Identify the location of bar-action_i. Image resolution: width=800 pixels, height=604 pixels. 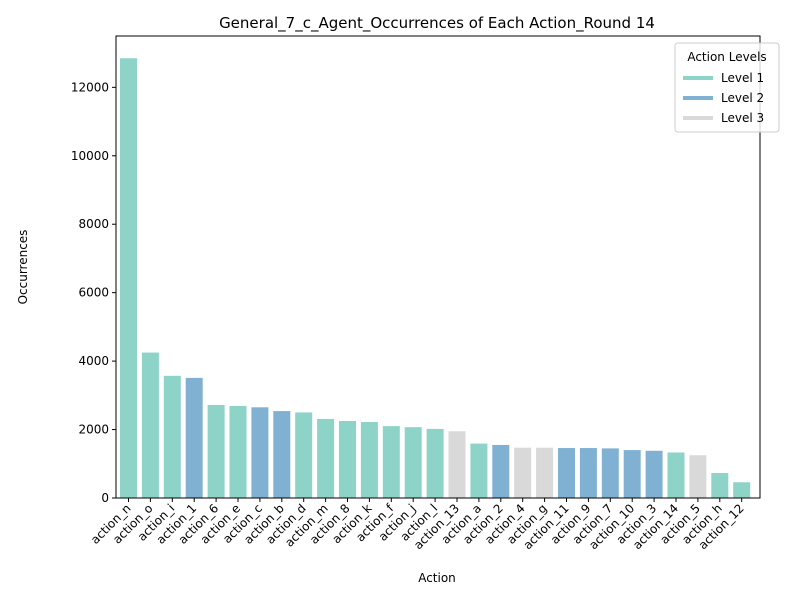
(172, 436).